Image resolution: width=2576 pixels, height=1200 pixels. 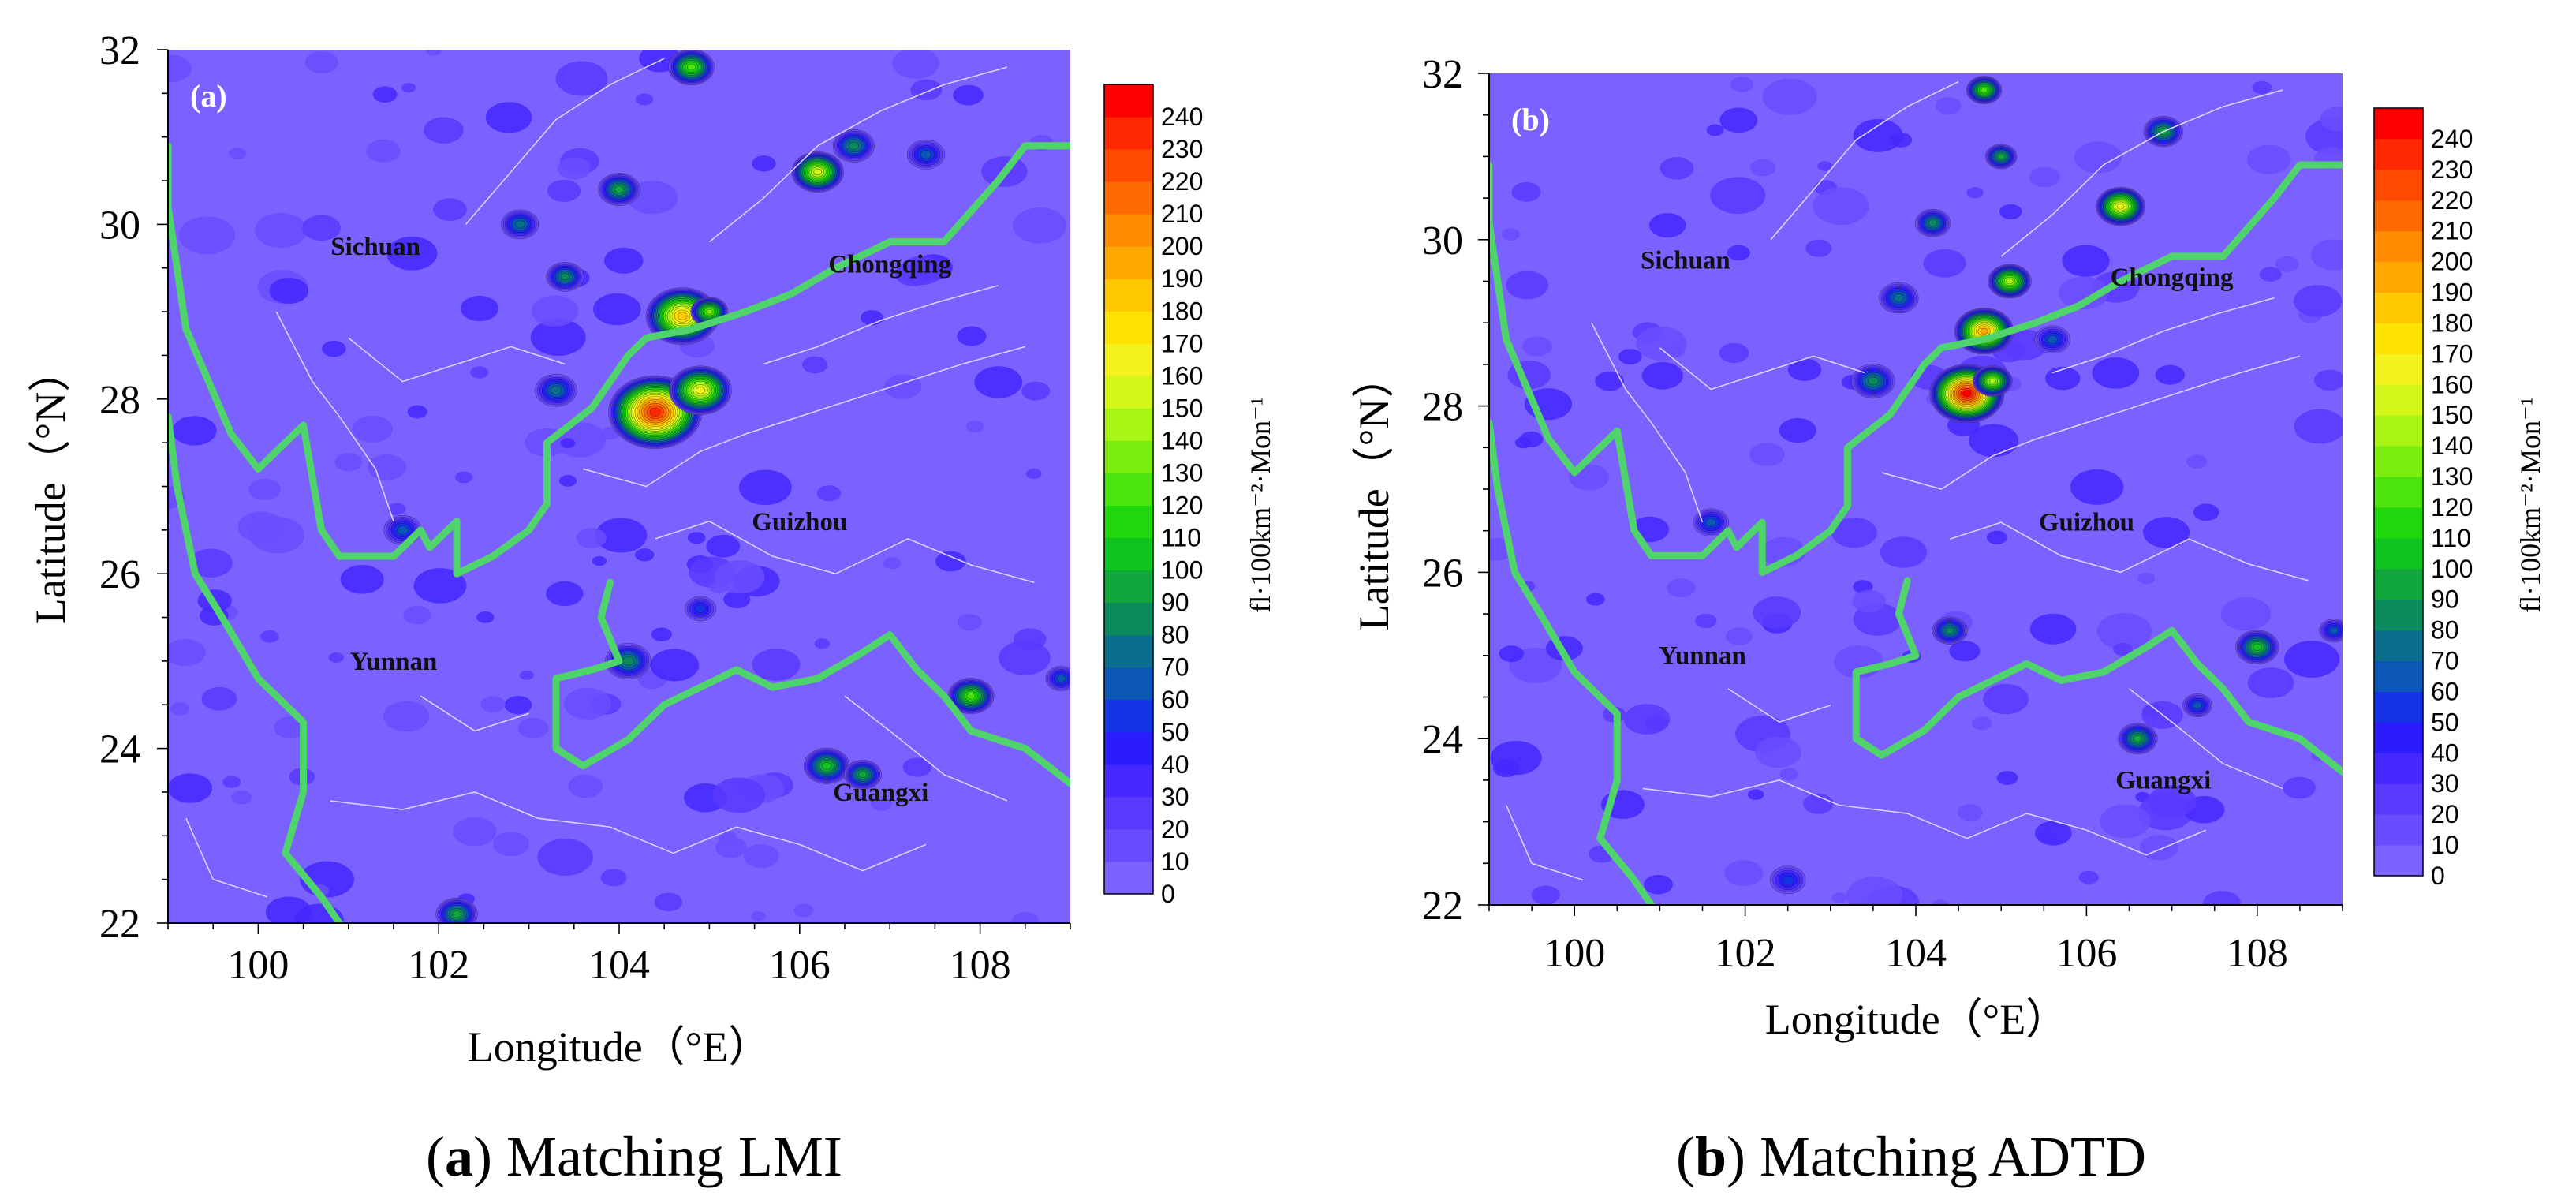 I want to click on y-tick-label: 22, so click(x=119, y=925).